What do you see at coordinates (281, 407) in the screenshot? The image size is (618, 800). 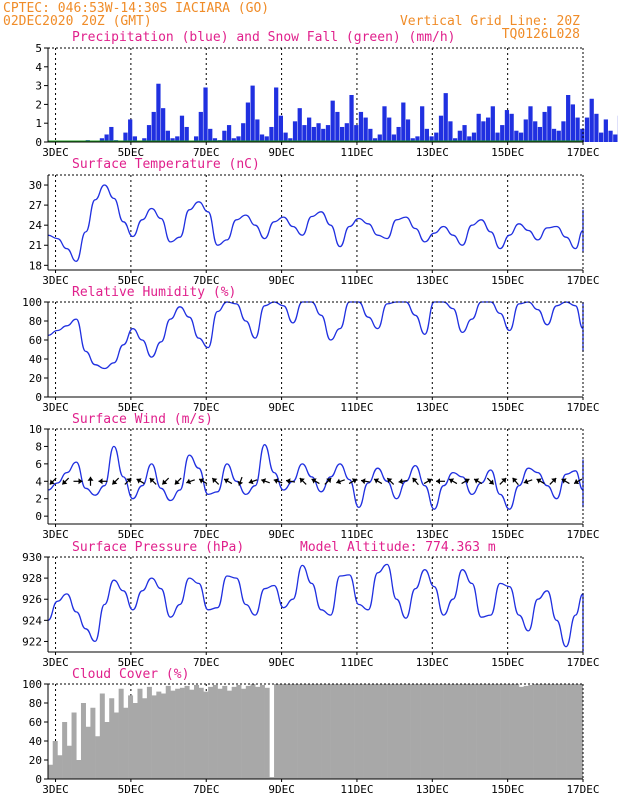 I see `humidity-xtick-label: 9DEC` at bounding box center [281, 407].